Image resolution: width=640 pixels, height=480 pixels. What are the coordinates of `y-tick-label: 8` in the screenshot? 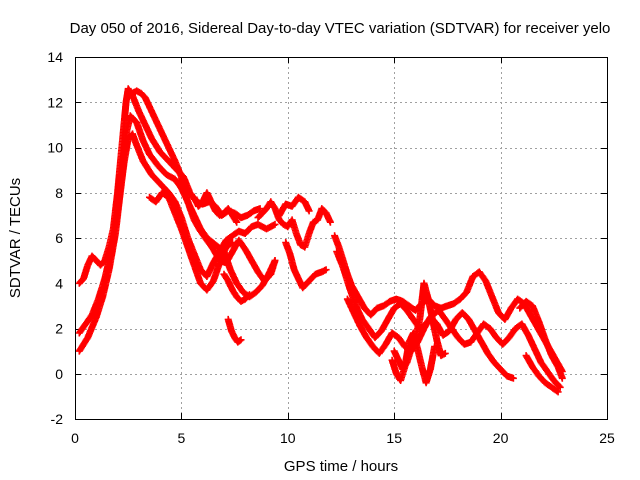 It's located at (59, 193).